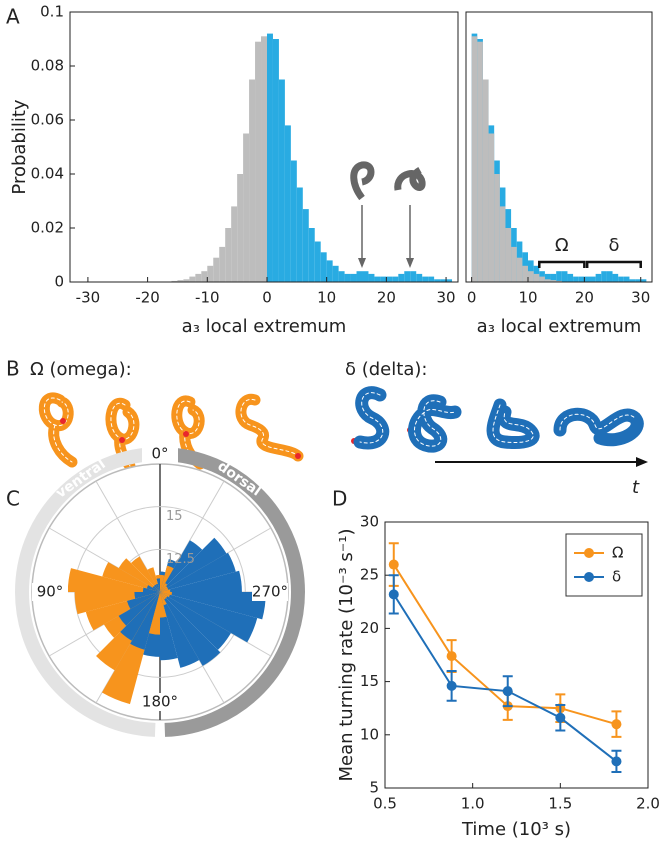 This screenshot has height=849, width=663. Describe the element at coordinates (13, 17) in the screenshot. I see `panel-letter: A` at that location.